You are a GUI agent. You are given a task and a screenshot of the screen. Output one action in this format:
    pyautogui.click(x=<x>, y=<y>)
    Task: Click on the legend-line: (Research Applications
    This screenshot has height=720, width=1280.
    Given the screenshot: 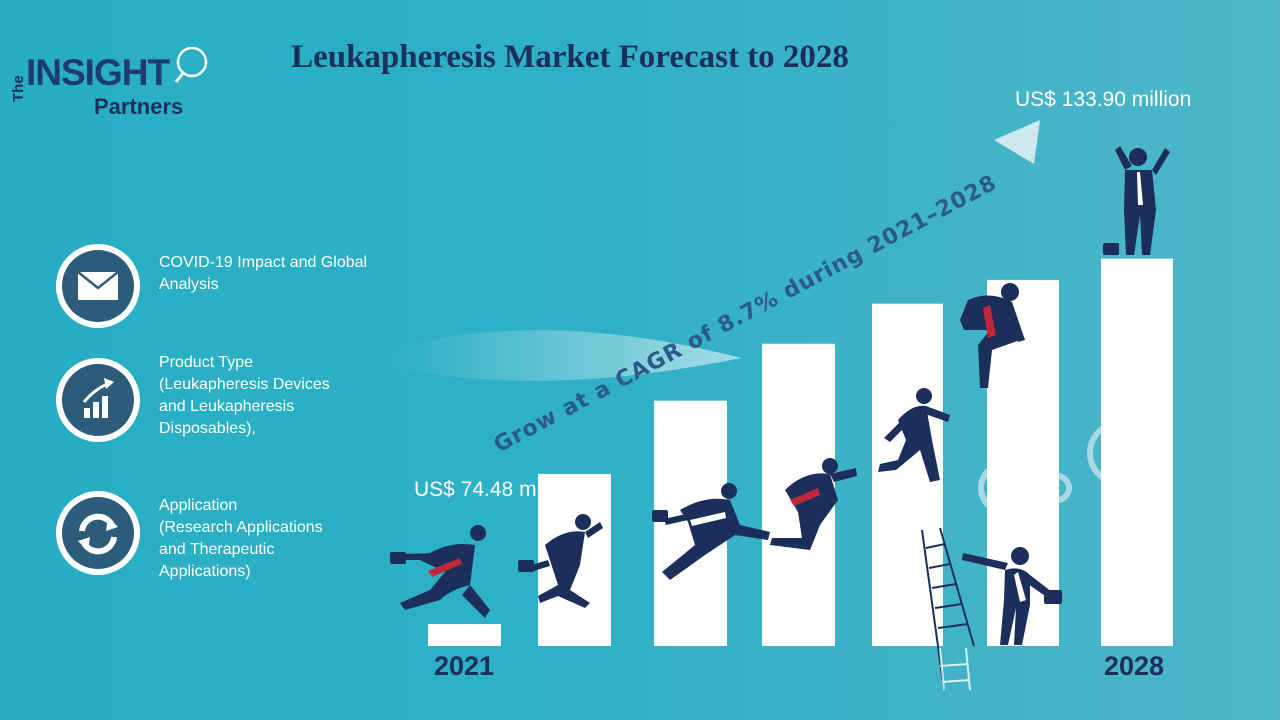 What is the action you would take?
    pyautogui.click(x=241, y=527)
    